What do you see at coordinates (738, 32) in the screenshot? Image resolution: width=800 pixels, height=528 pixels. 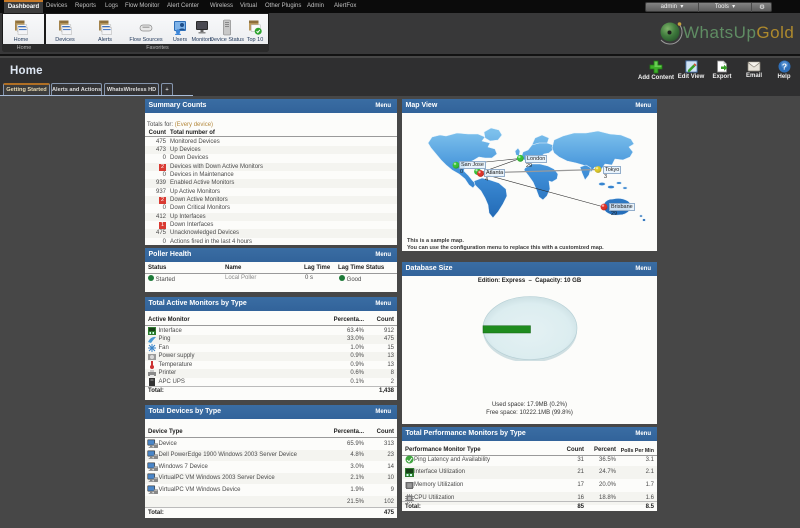 I see `svg-text: WhatsUpGold` at bounding box center [738, 32].